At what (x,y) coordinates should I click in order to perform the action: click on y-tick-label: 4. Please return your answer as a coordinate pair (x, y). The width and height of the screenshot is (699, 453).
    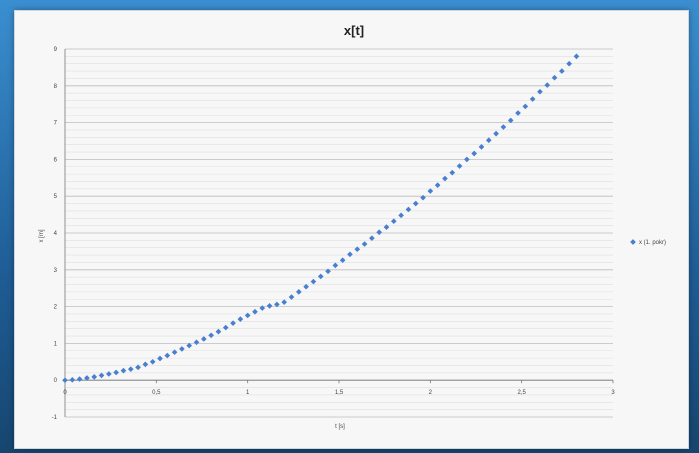
    Looking at the image, I should click on (56, 234).